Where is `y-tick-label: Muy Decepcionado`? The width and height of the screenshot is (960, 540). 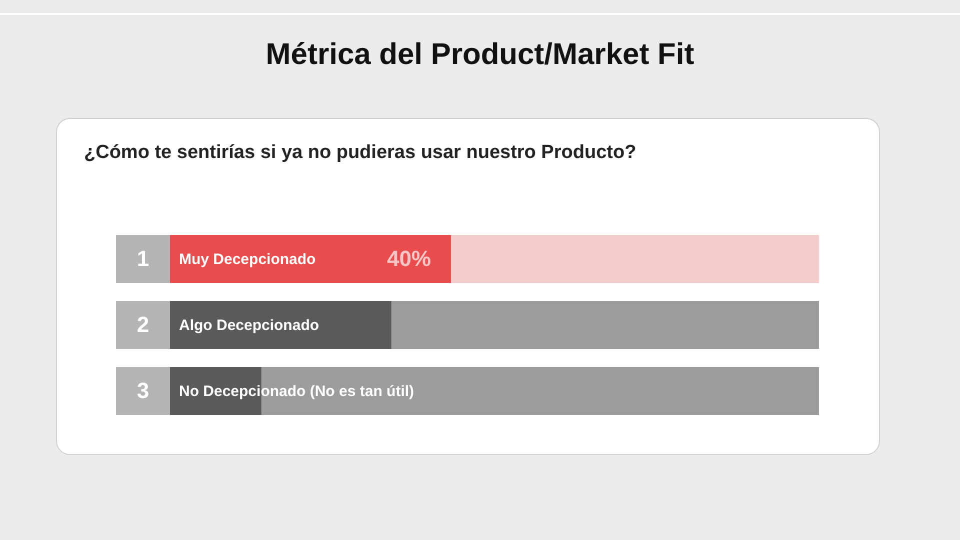 y-tick-label: Muy Decepcionado is located at coordinates (247, 259).